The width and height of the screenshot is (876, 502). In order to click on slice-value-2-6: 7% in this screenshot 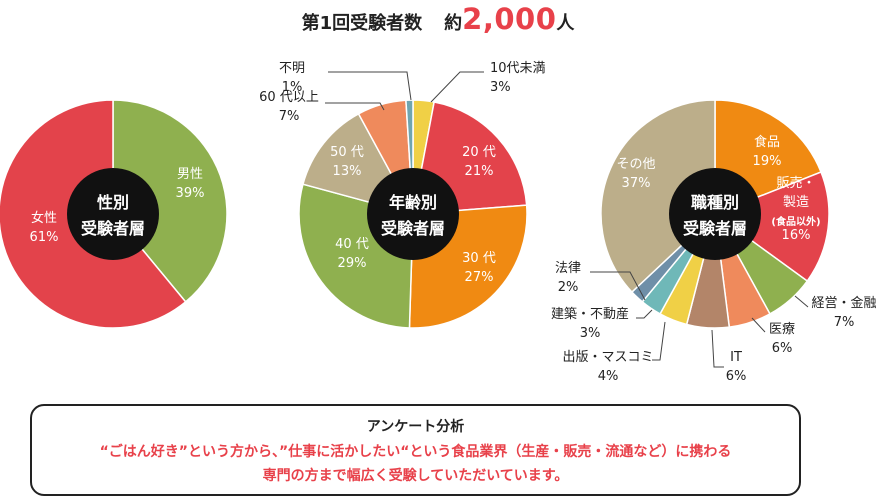, I will do `click(289, 116)`.